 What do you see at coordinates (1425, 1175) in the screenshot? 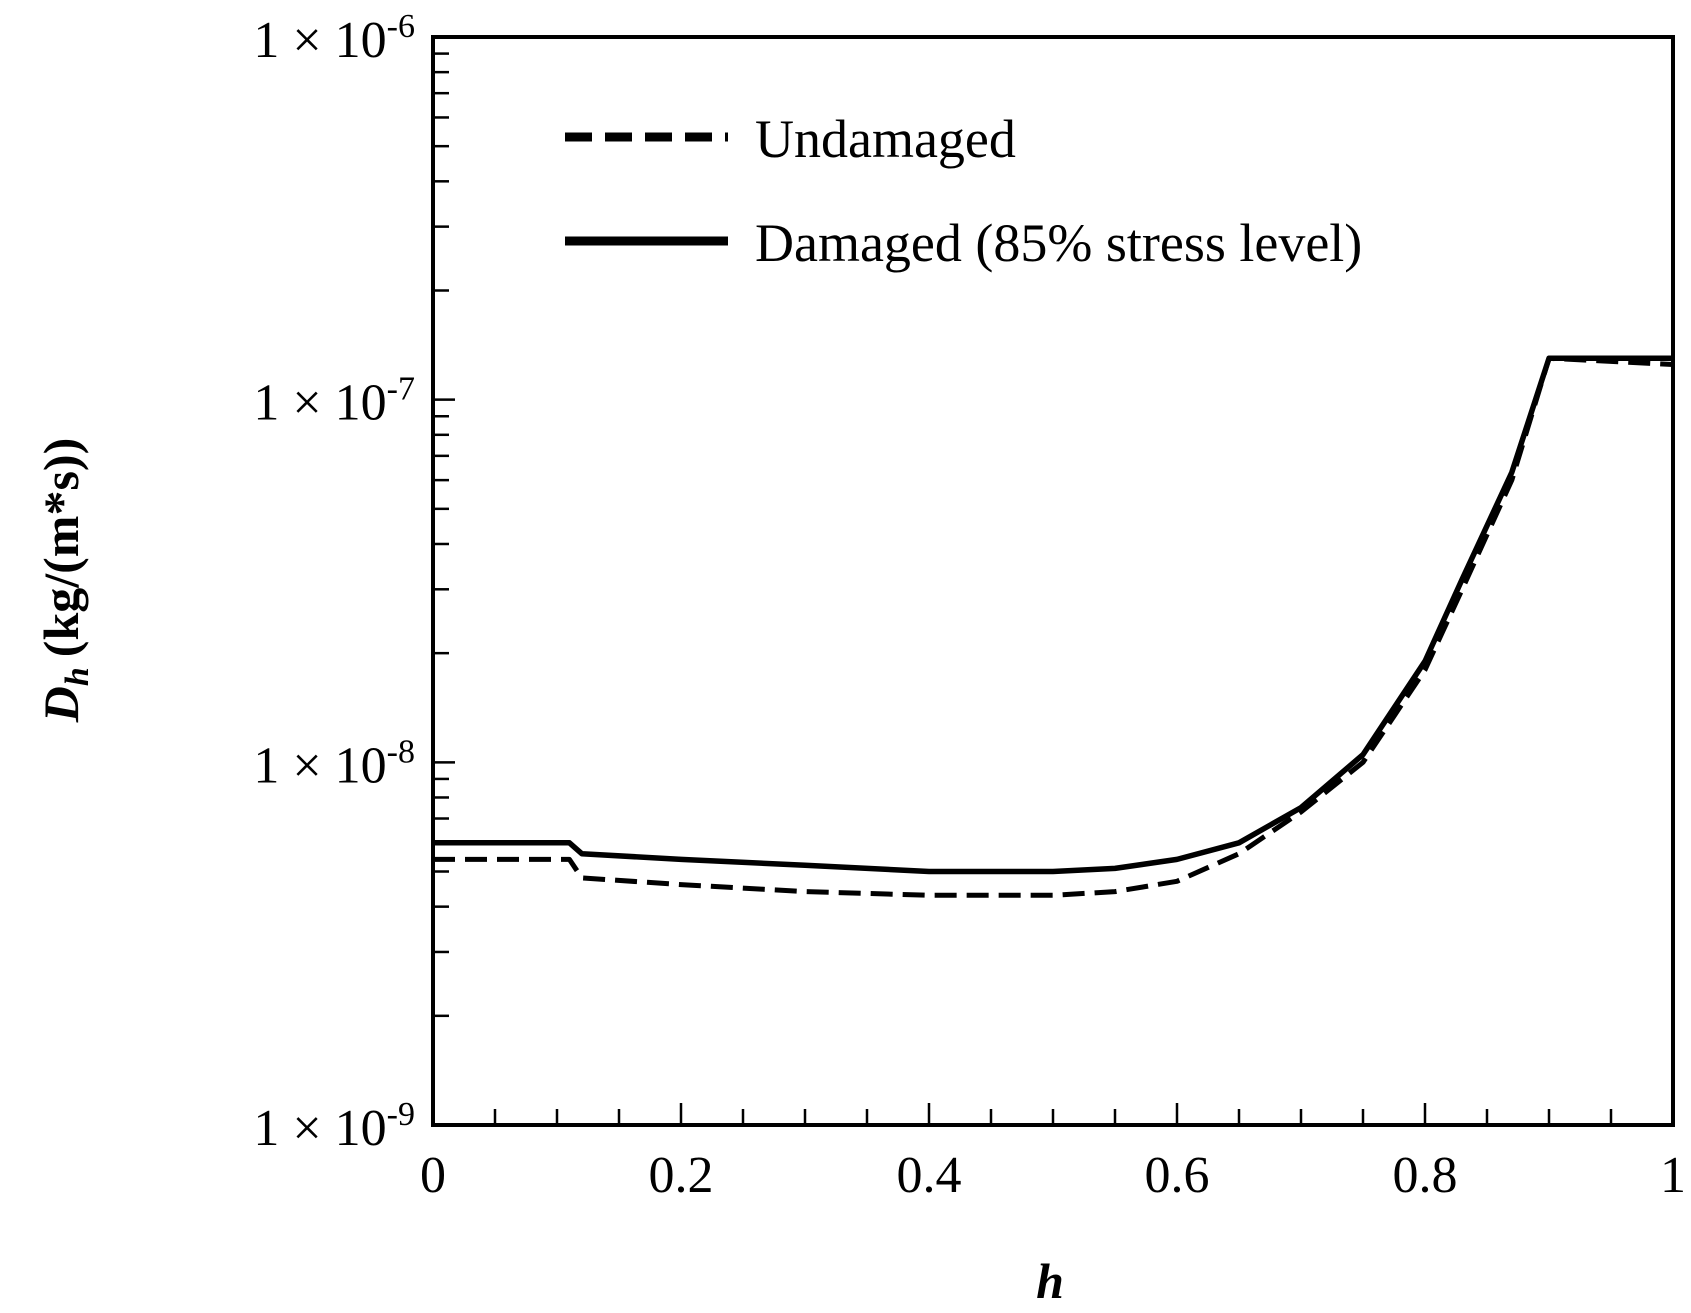
I see `x-tick-label: 0.8` at bounding box center [1425, 1175].